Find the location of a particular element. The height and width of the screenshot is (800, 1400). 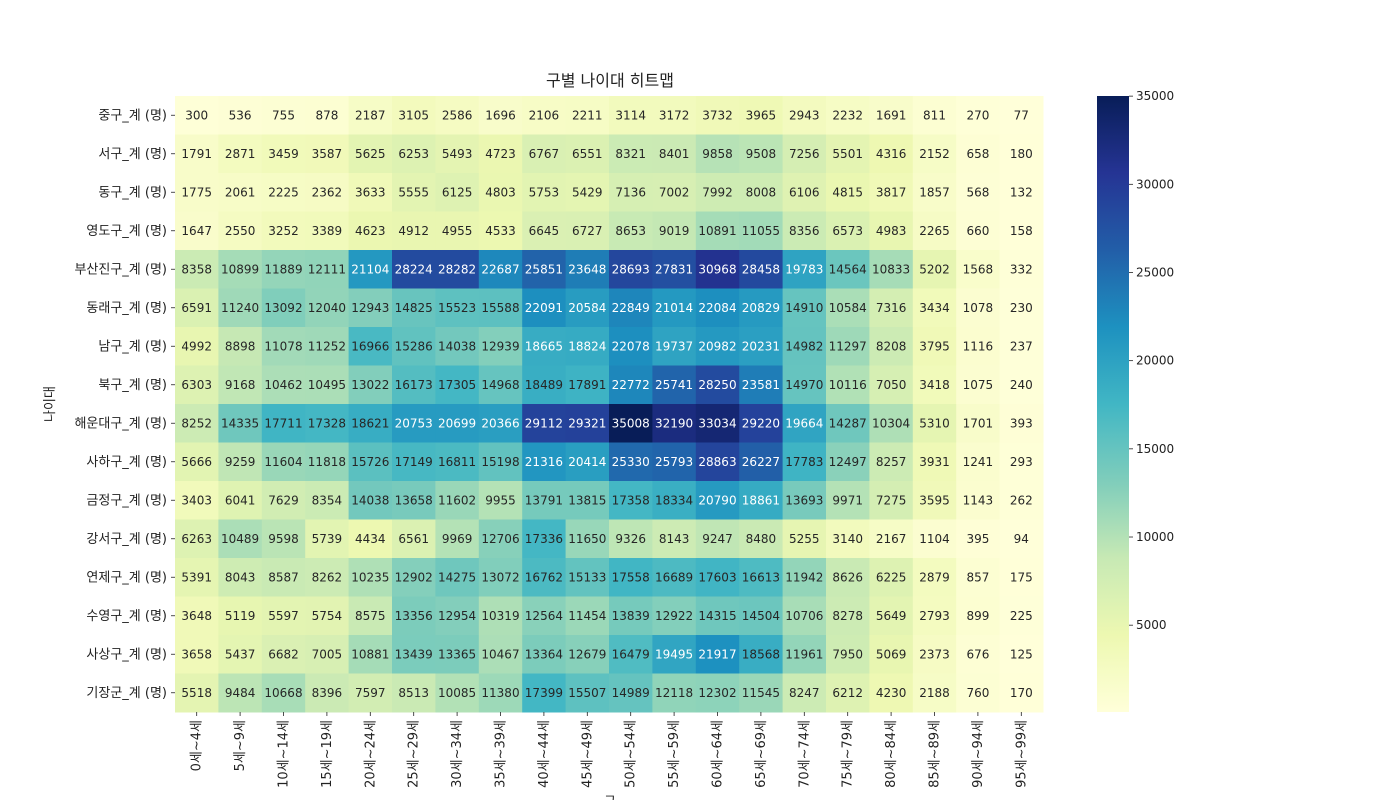

cell-value-label: 180 is located at coordinates (1021, 154).